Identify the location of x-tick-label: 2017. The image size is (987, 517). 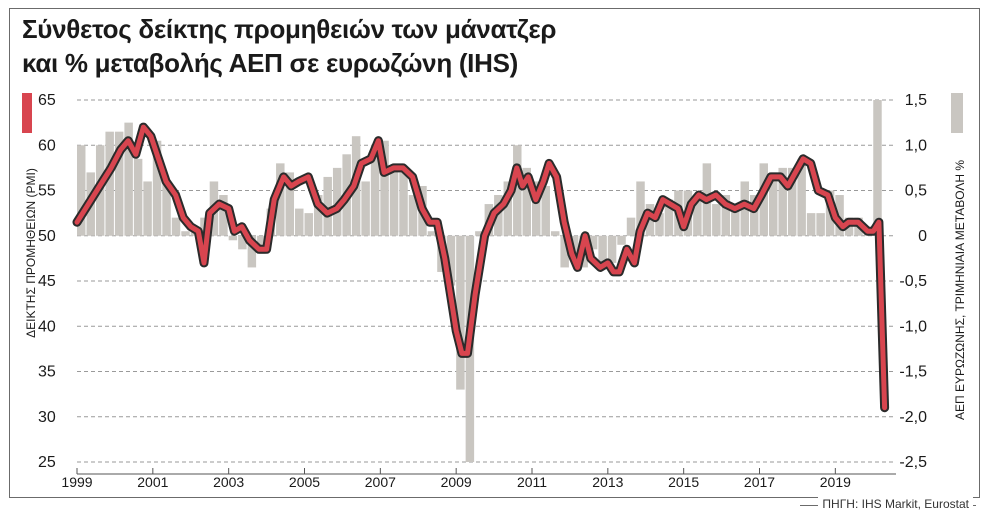
(759, 482).